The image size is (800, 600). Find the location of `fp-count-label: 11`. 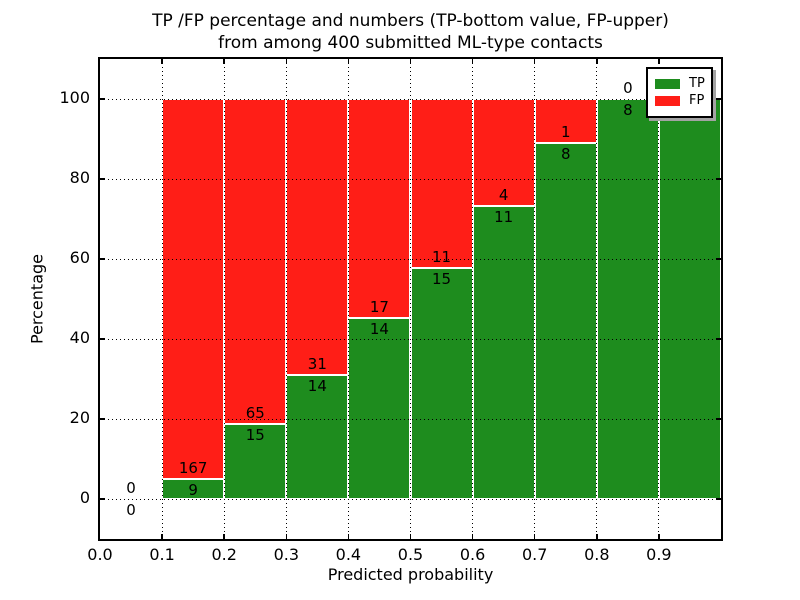

fp-count-label: 11 is located at coordinates (442, 257).